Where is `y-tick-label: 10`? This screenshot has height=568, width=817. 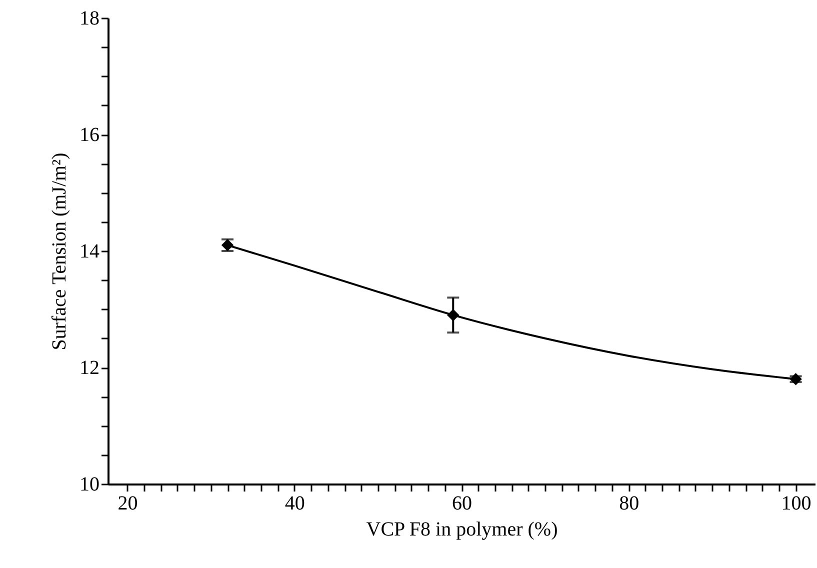
y-tick-label: 10 is located at coordinates (90, 485).